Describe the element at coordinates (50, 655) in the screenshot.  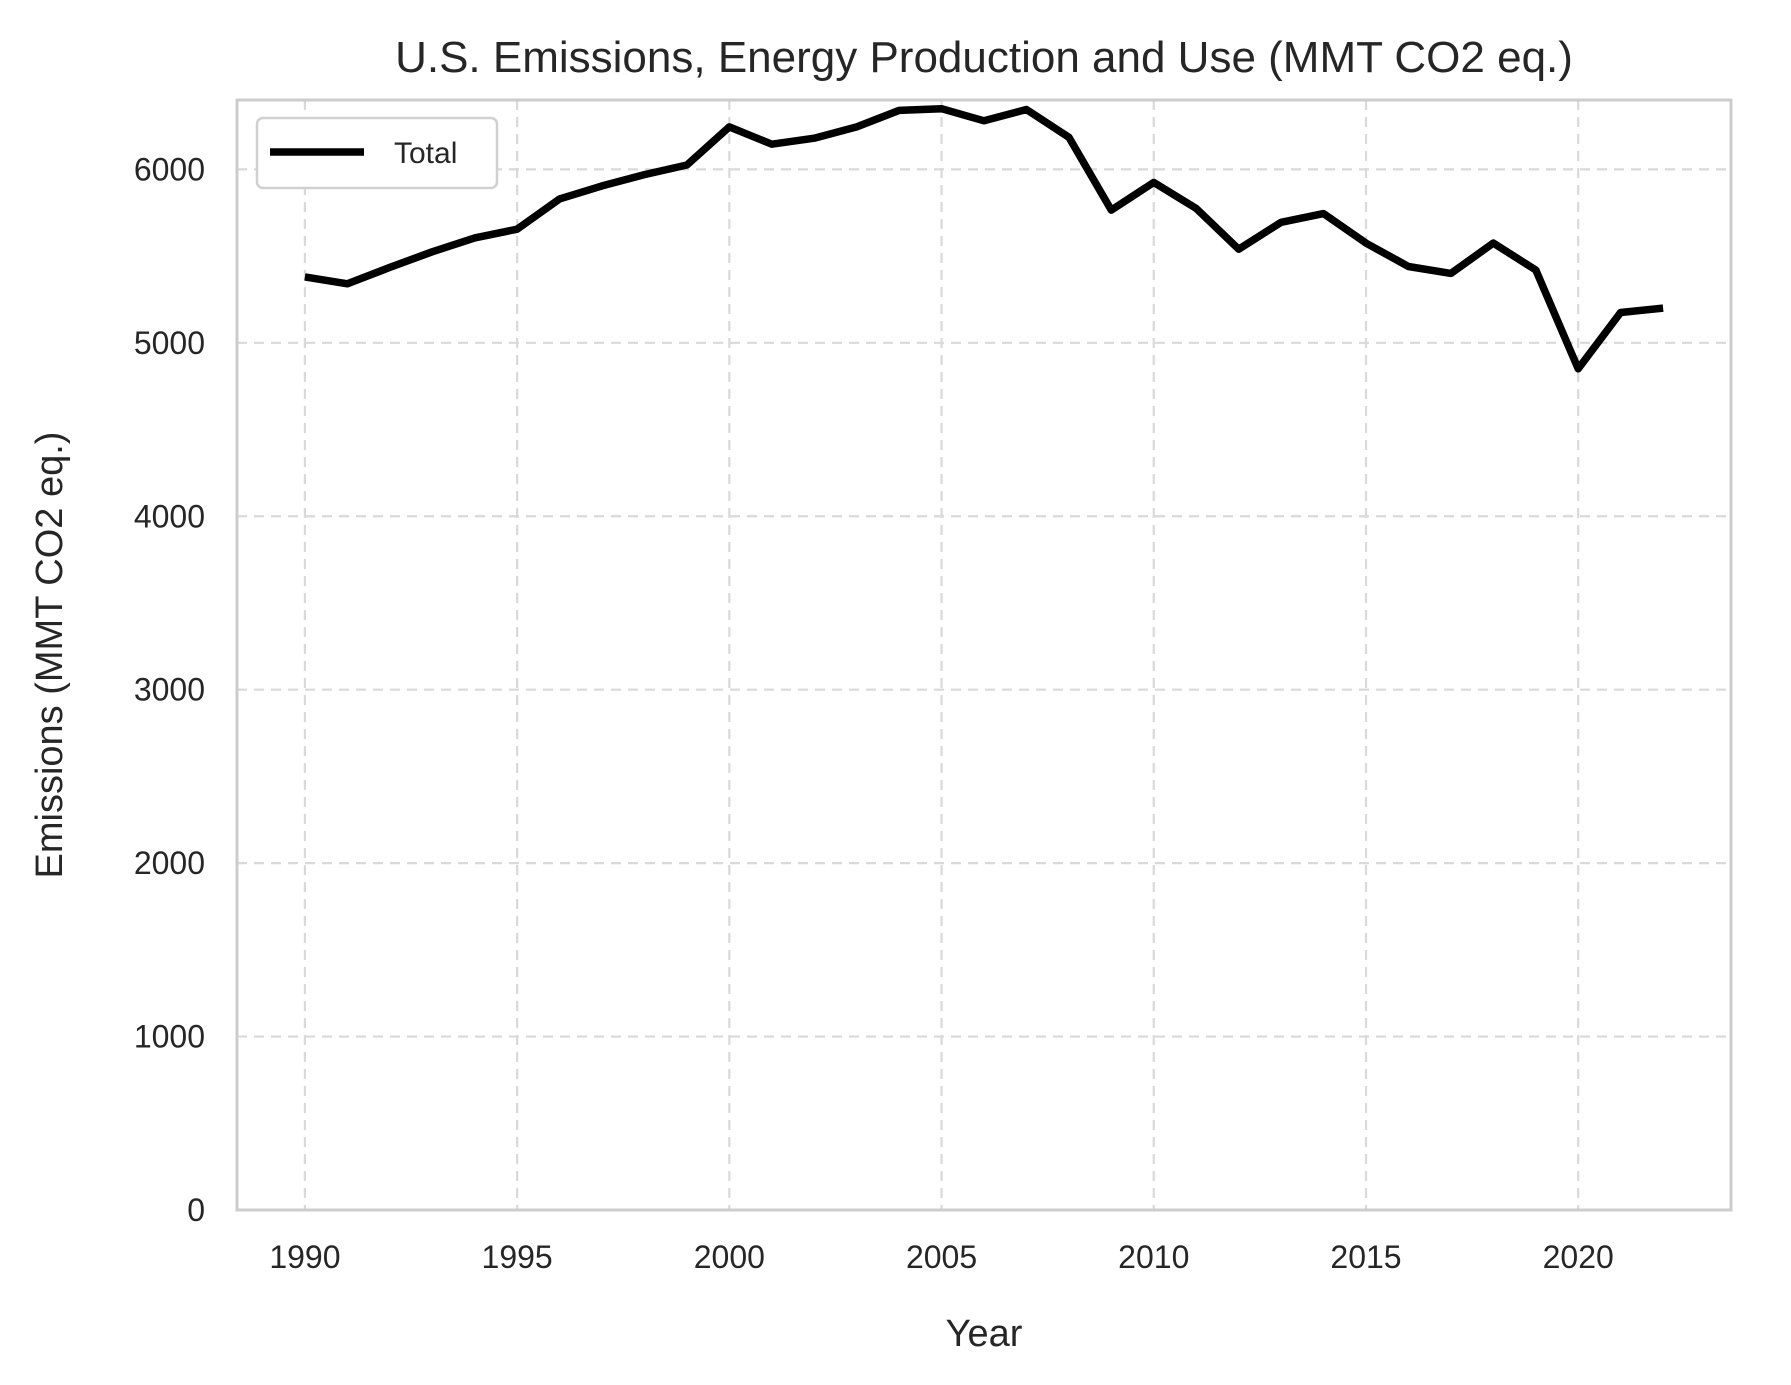
I see `y-axis-label: Emissions (MMT CO2 eq.)` at that location.